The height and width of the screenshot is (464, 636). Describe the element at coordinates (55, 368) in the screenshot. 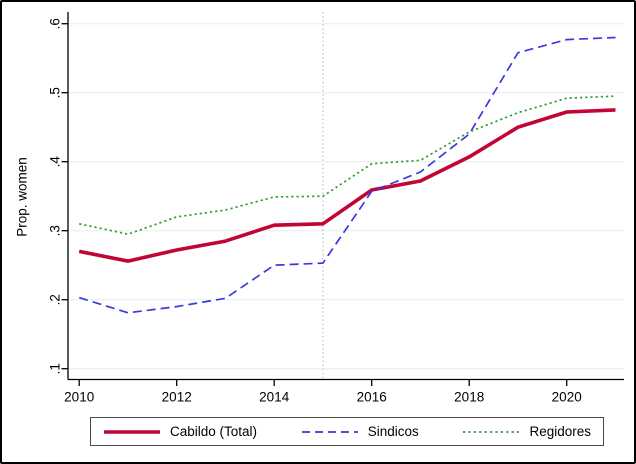

I see `y-axis-tick-label: .1` at that location.